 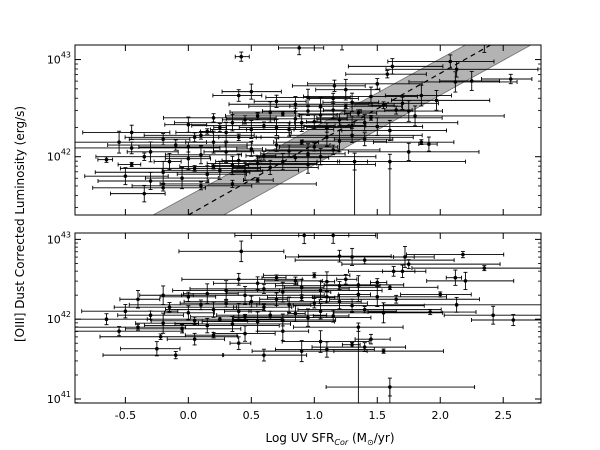 What do you see at coordinates (315, 415) in the screenshot?
I see `x-tick-label: 1.0` at bounding box center [315, 415].